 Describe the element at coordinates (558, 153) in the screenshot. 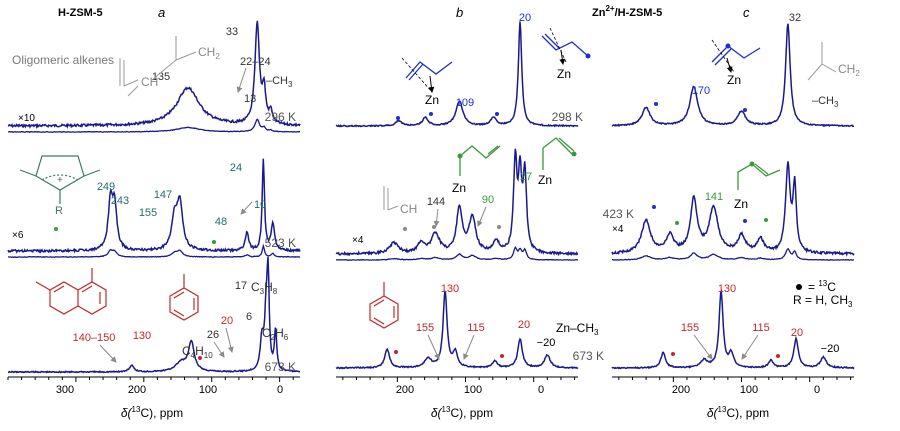

I see `zn-allyl-b2b-icon` at that location.